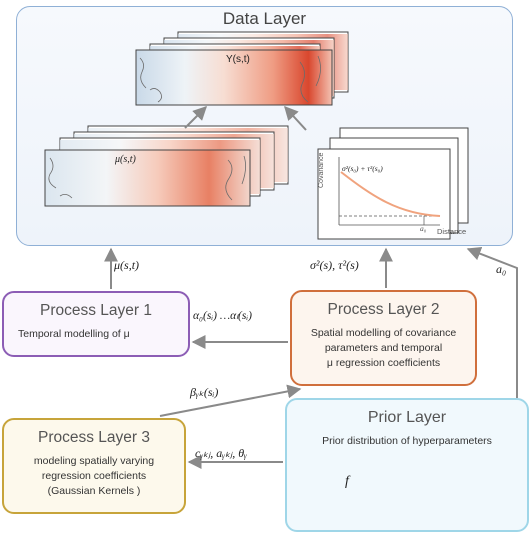  I want to click on y-map-label: Y(s,t), so click(238, 59).